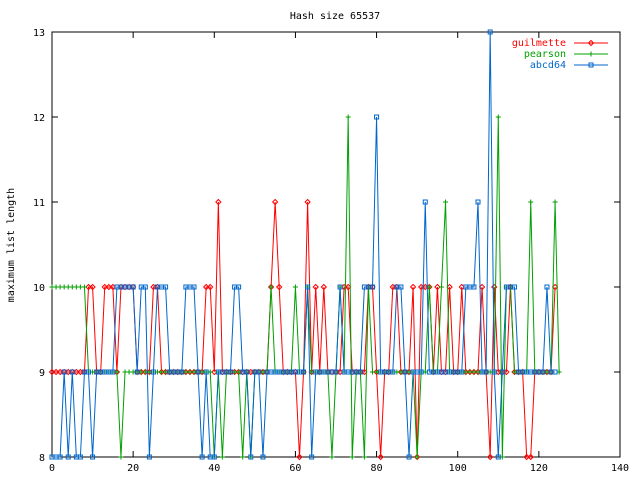  Describe the element at coordinates (377, 468) in the screenshot. I see `x-tick-label: 80` at that location.